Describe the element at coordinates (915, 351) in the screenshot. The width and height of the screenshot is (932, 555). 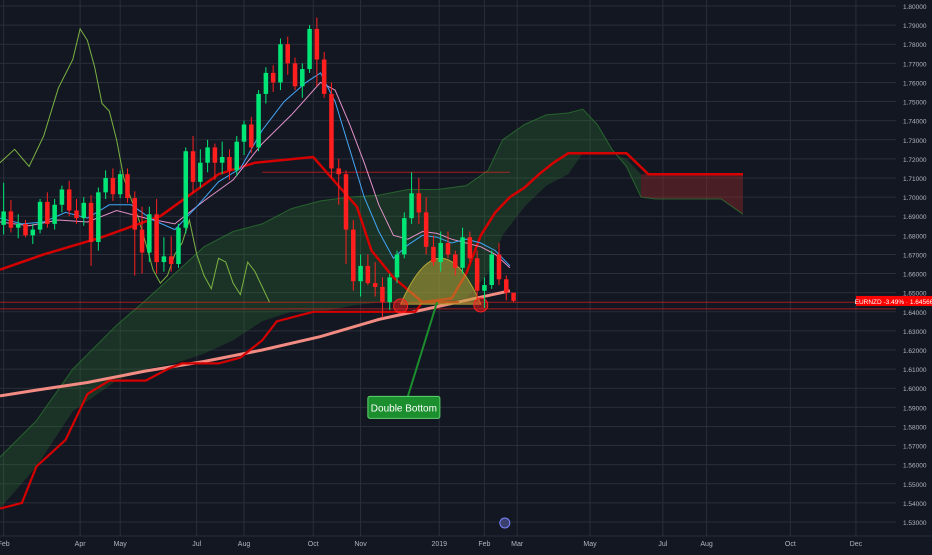
I see `price-tick-label: 1.62000` at that location.